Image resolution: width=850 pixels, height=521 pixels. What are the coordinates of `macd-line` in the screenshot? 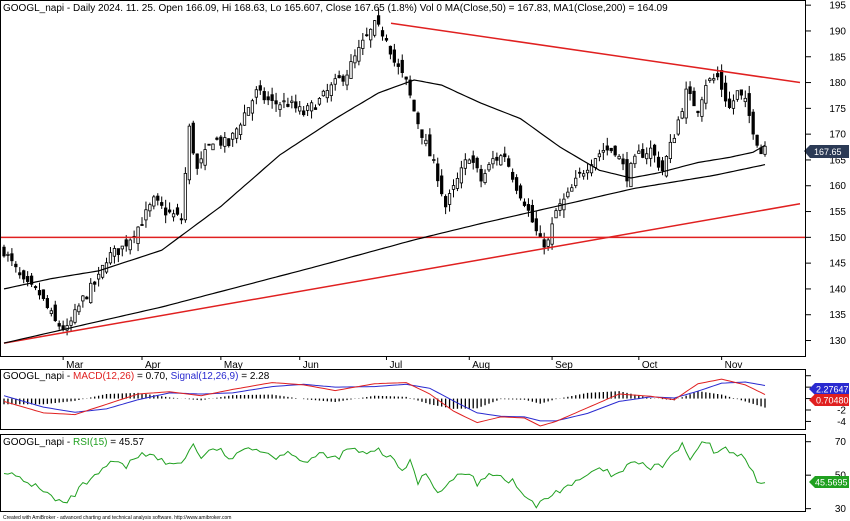 It's located at (384, 402).